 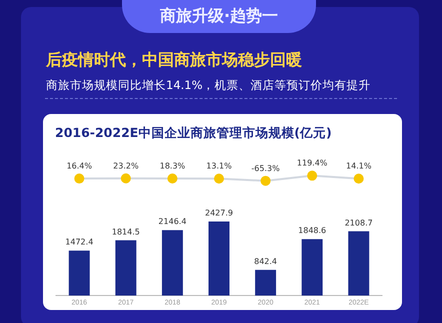 I want to click on data-label: 23.2%, so click(x=126, y=165).